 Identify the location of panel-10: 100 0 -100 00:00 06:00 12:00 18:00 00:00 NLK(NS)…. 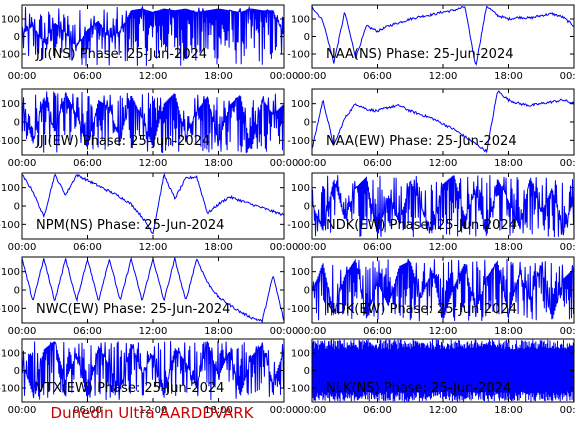
(431, 377).